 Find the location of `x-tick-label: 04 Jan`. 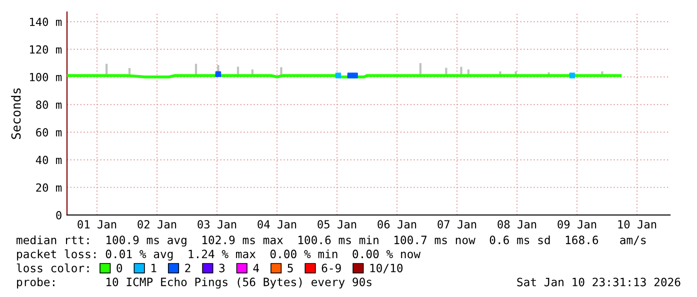

x-tick-label: 04 Jan is located at coordinates (277, 224).